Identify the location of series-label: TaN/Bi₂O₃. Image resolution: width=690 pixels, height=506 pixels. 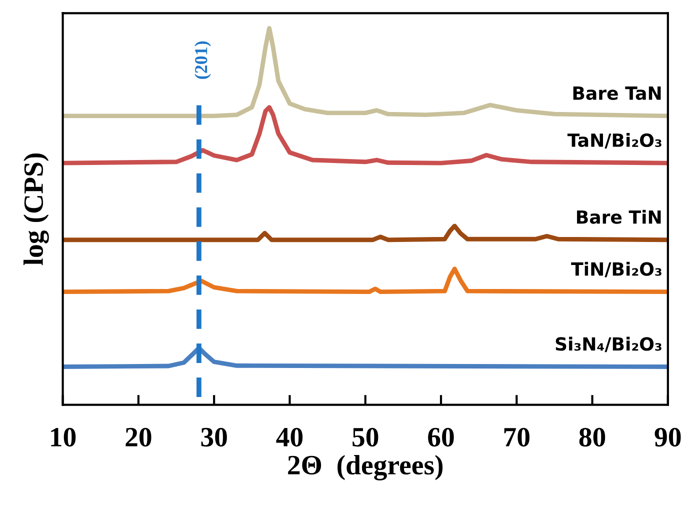
(614, 140).